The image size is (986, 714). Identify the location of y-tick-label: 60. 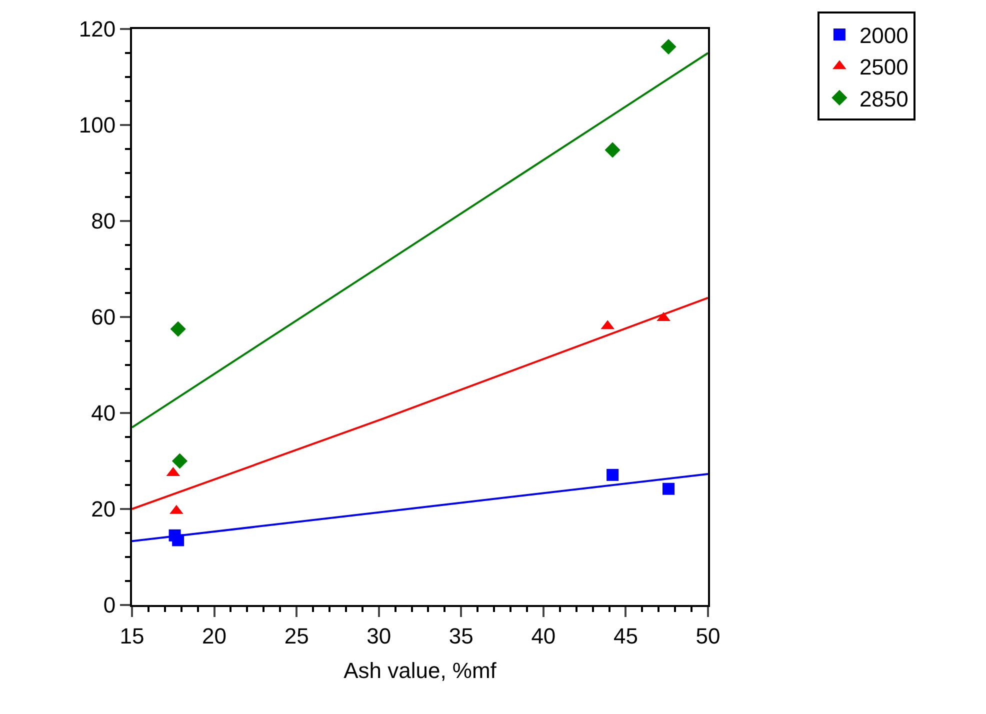
(103, 317).